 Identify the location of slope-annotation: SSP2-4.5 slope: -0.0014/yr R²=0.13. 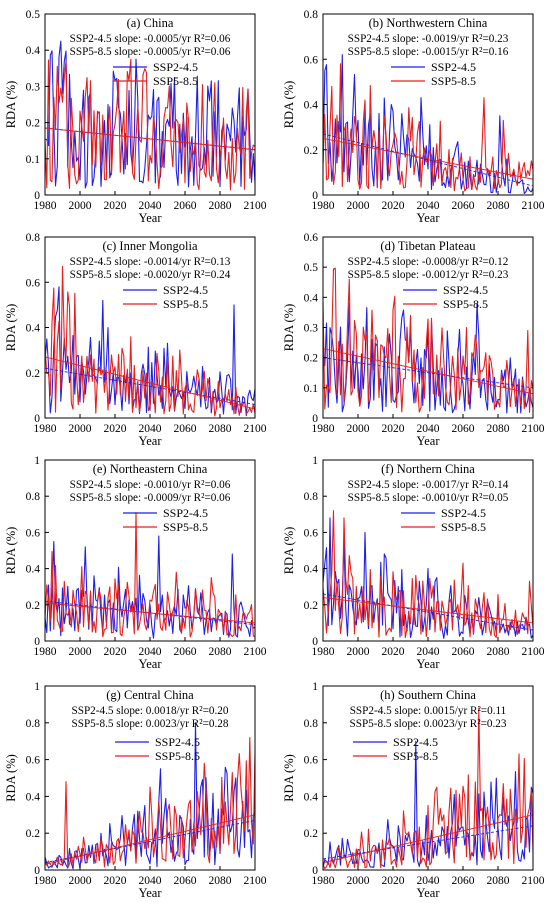
(150, 262).